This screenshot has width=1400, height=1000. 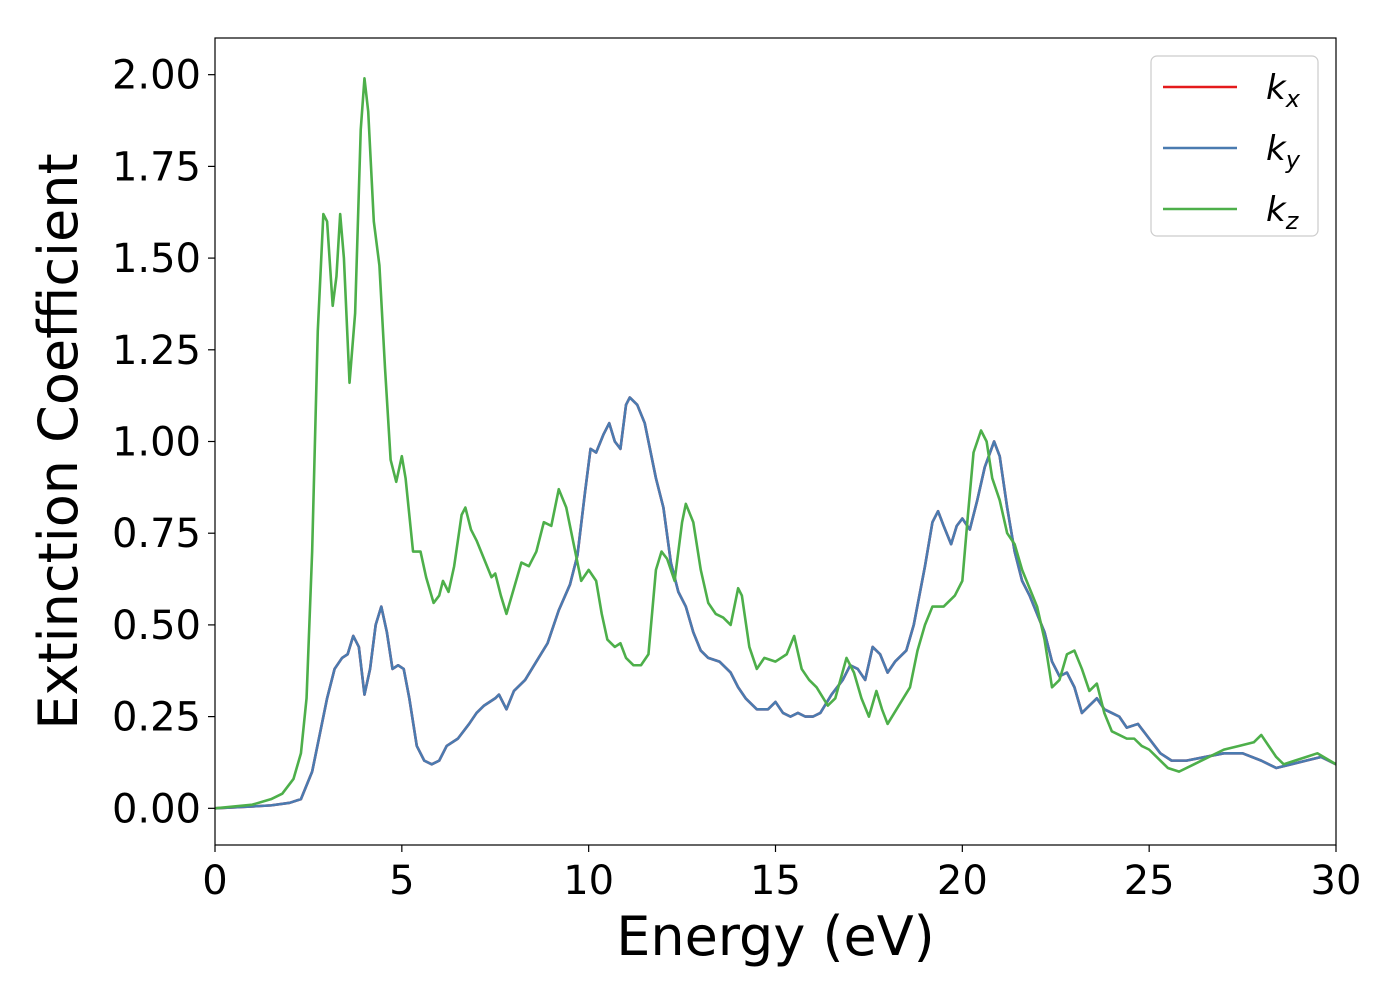 What do you see at coordinates (775, 936) in the screenshot?
I see `x-axis-label: Energy (eV)` at bounding box center [775, 936].